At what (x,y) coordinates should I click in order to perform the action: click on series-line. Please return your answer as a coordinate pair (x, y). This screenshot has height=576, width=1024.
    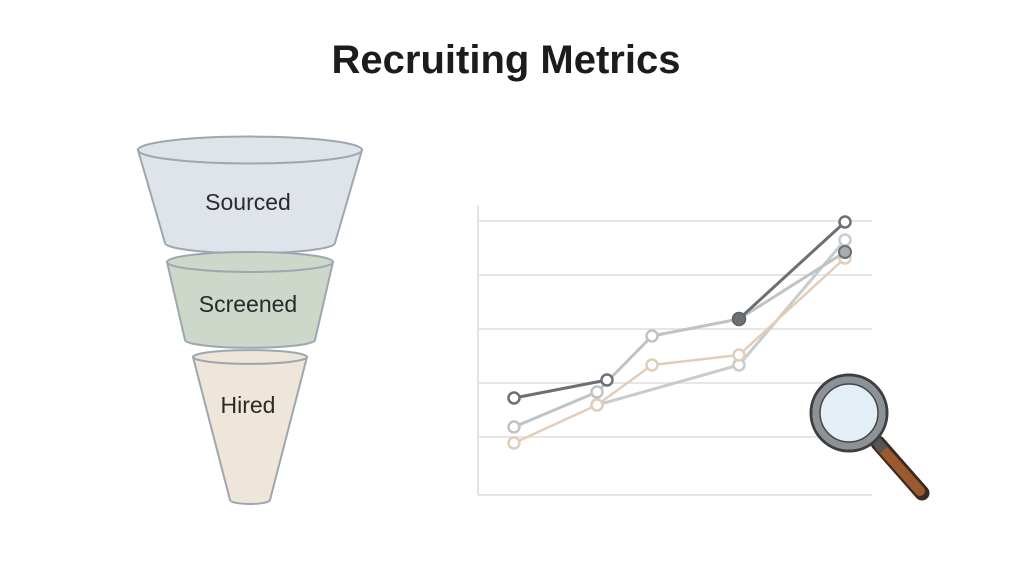
    Looking at the image, I should click on (560, 389).